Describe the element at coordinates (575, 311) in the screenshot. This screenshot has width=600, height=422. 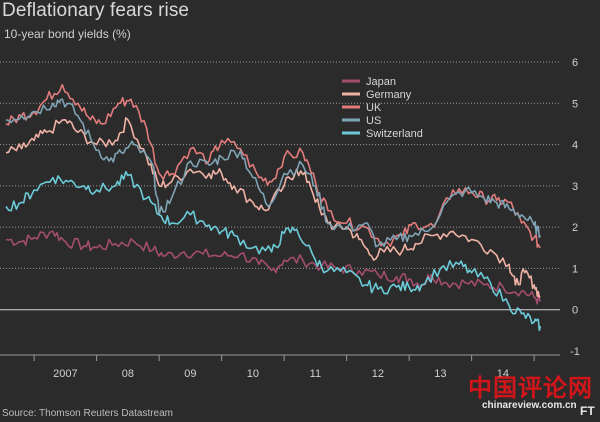
I see `y-tick-label: 0` at that location.